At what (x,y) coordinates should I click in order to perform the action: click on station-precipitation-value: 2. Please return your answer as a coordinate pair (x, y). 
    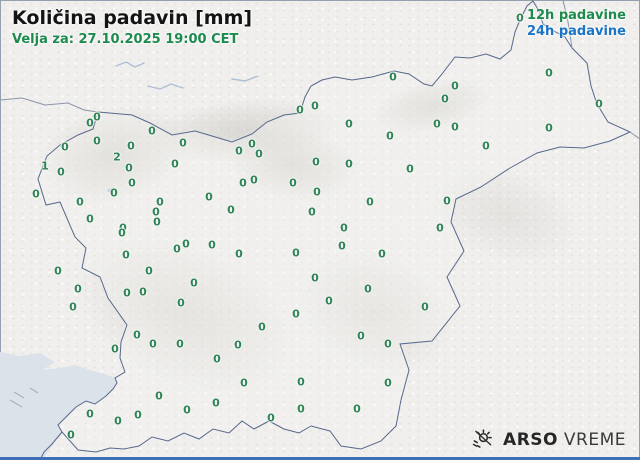
    Looking at the image, I should click on (117, 157).